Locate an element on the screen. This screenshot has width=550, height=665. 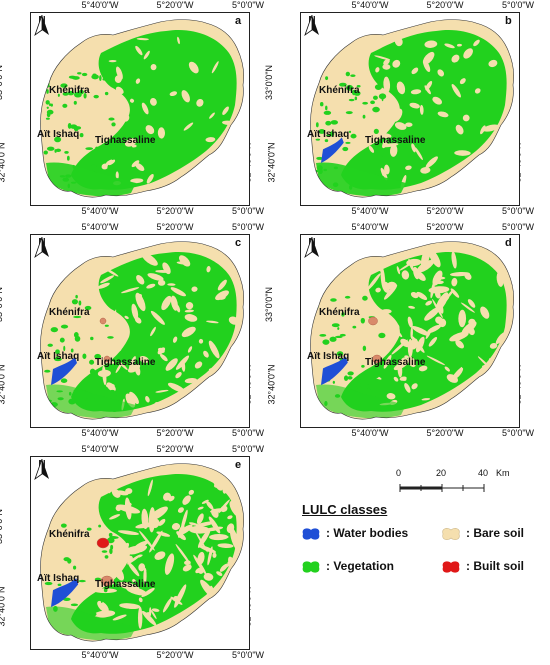
map-frame: Ne Khénifra Aït Ishaq Tighassaline is located at coordinates (140, 553).